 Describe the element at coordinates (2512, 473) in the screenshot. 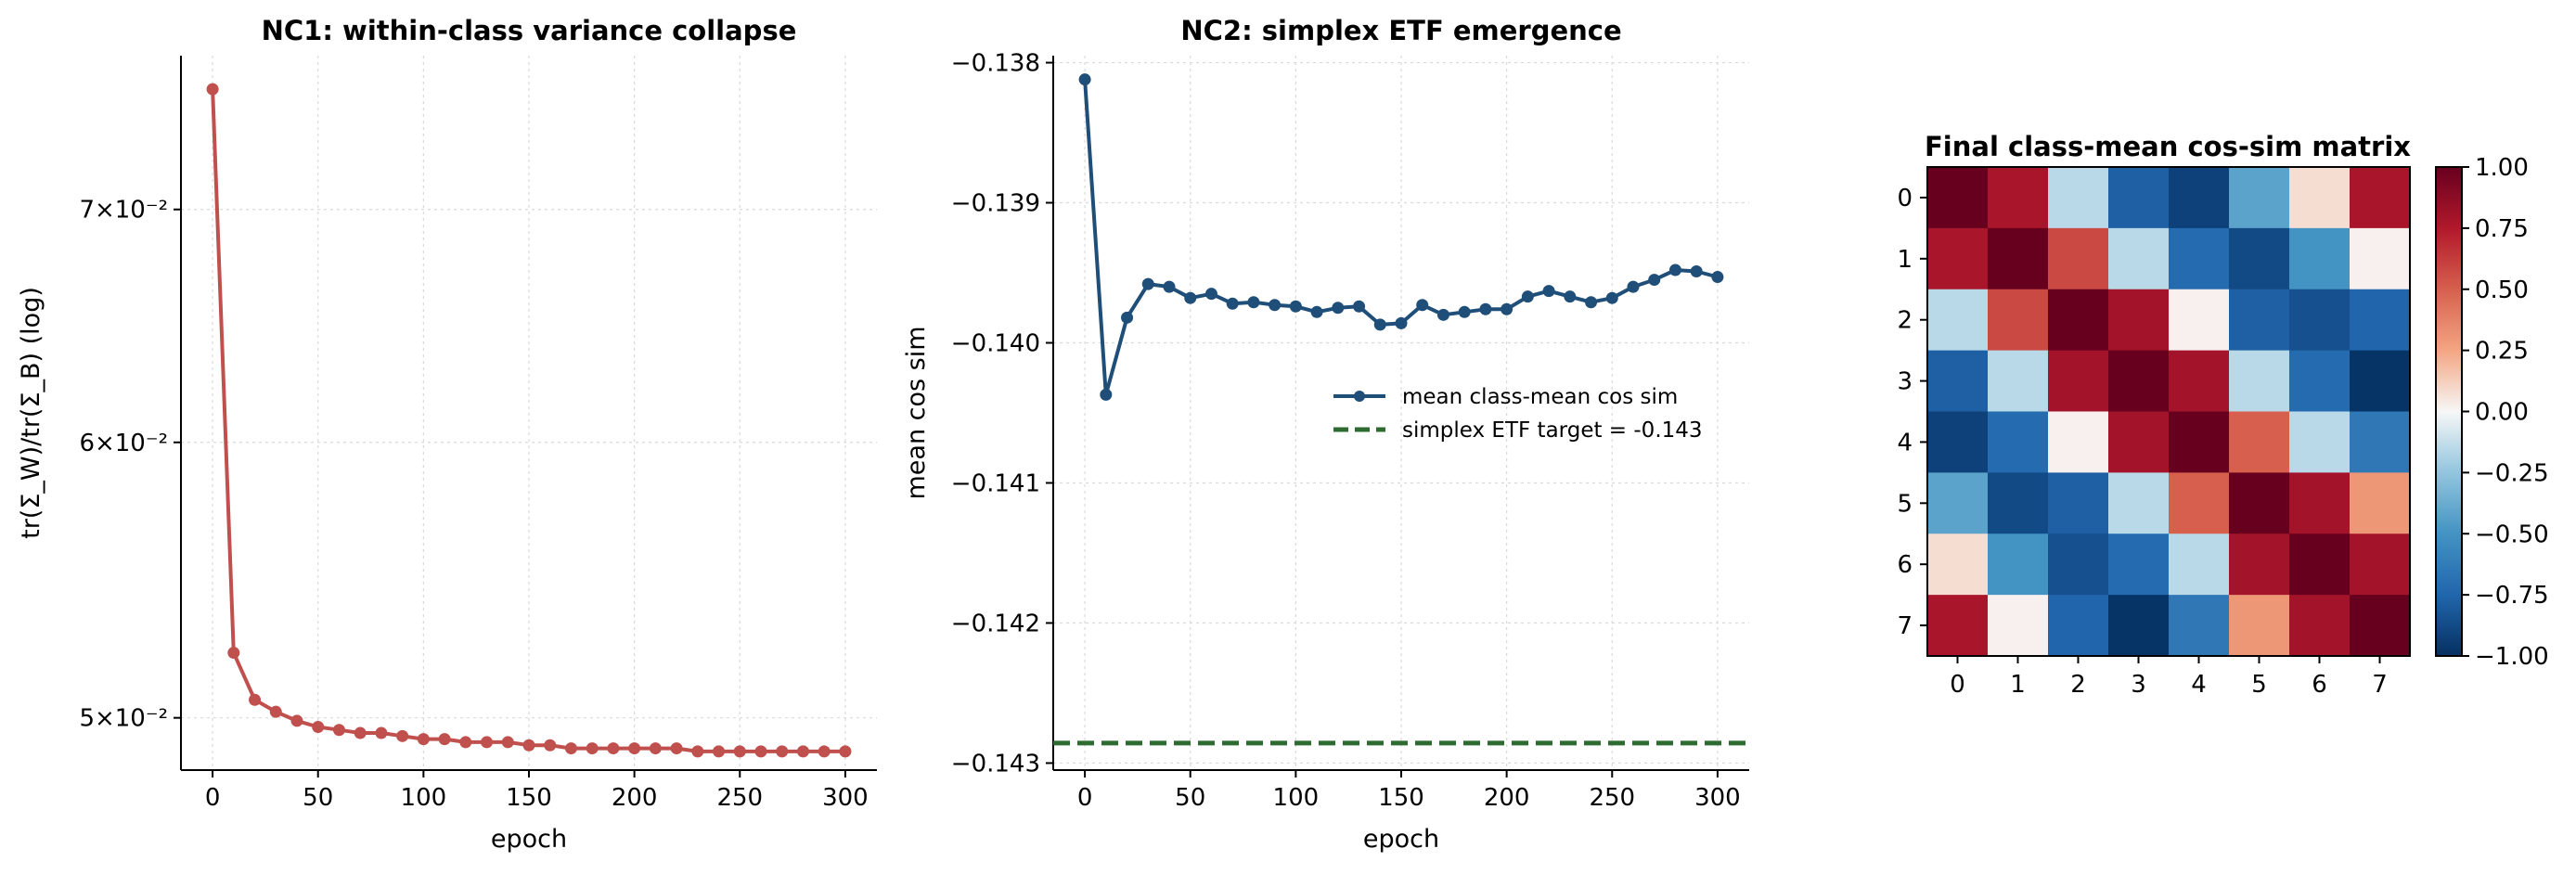

I see `colorbar-tick-label: −0.25` at that location.